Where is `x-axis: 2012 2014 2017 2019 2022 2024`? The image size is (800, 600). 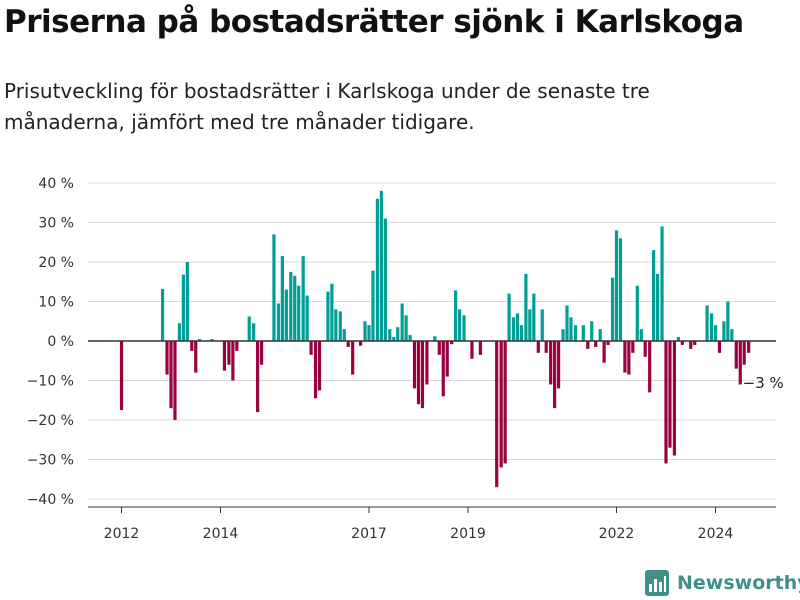 x-axis: 2012 2014 2017 2019 2022 2024 is located at coordinates (432, 524).